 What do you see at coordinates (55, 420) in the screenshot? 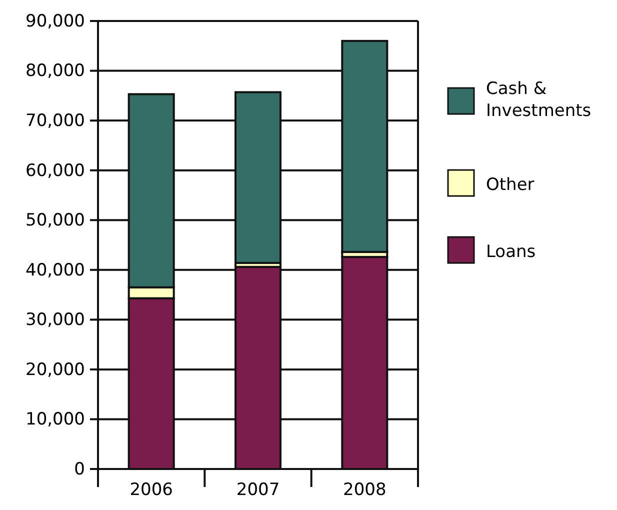
I see `y-tick-label: 10,000` at bounding box center [55, 420].